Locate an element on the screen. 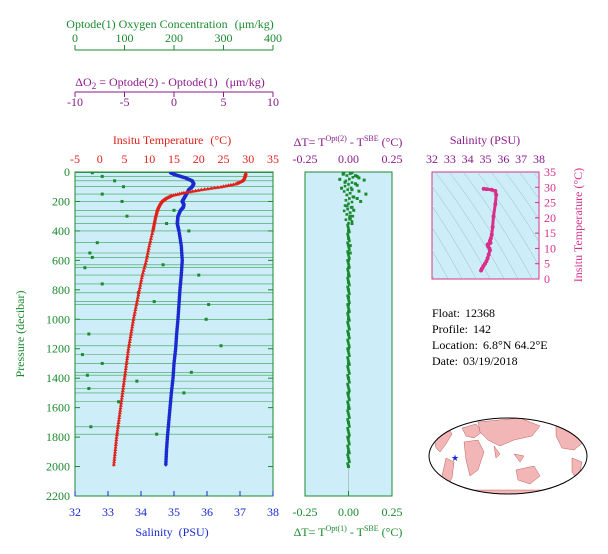  delta-t-top-ticks: -0.25 0.00 0.25 is located at coordinates (348, 164).